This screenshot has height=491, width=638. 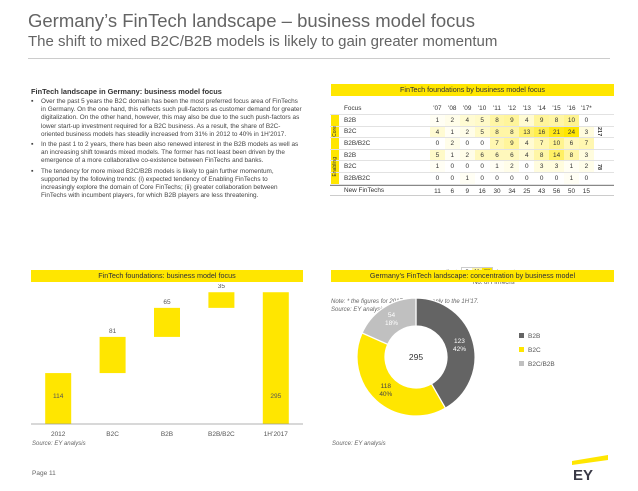 I want to click on donut-center-label: 295, so click(x=416, y=357).